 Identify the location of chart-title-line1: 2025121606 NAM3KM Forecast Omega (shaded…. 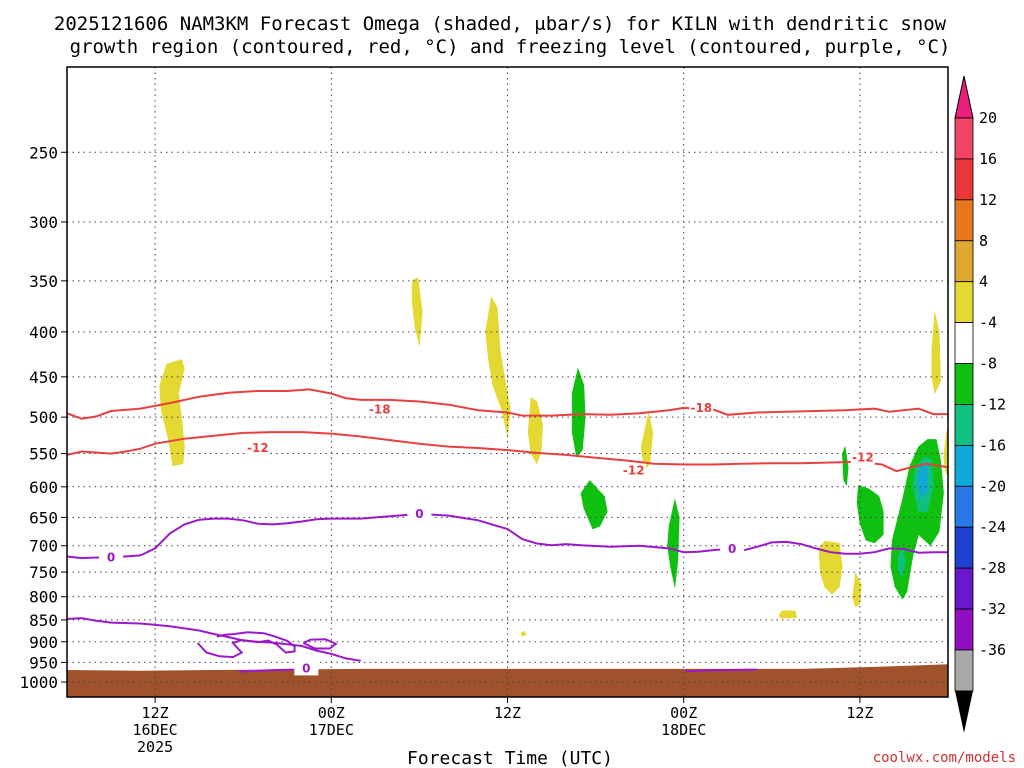
(500, 24).